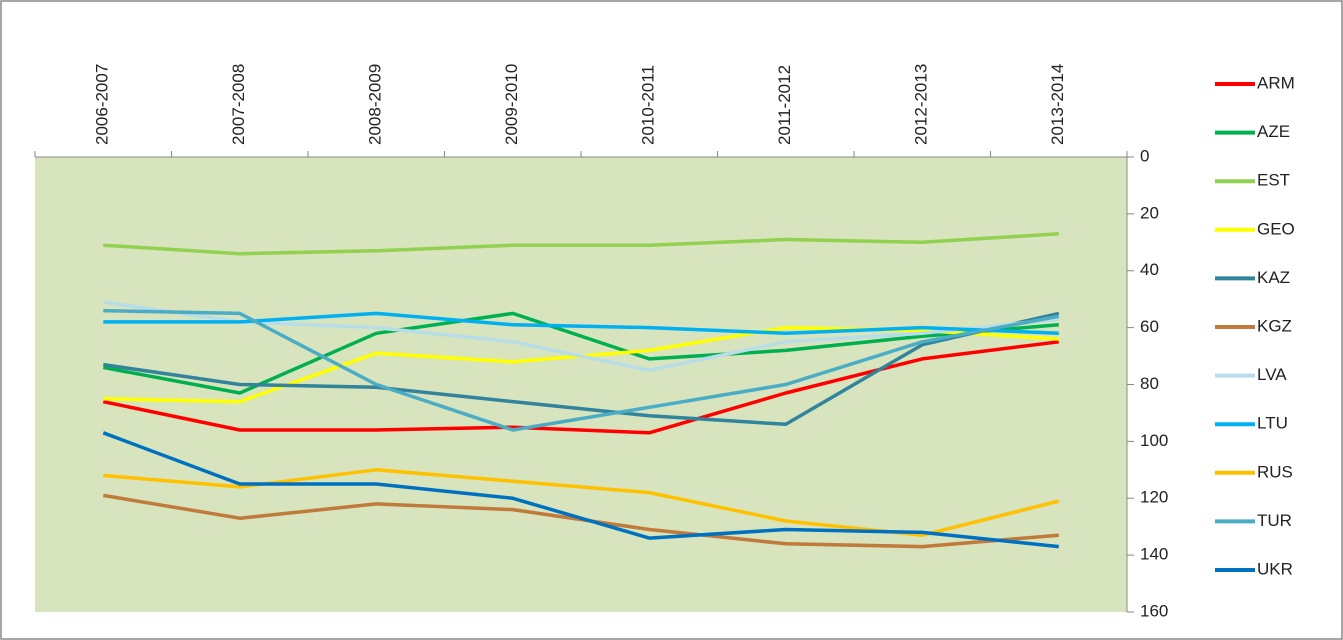  What do you see at coordinates (1154, 497) in the screenshot?
I see `y-tick-label: 120` at bounding box center [1154, 497].